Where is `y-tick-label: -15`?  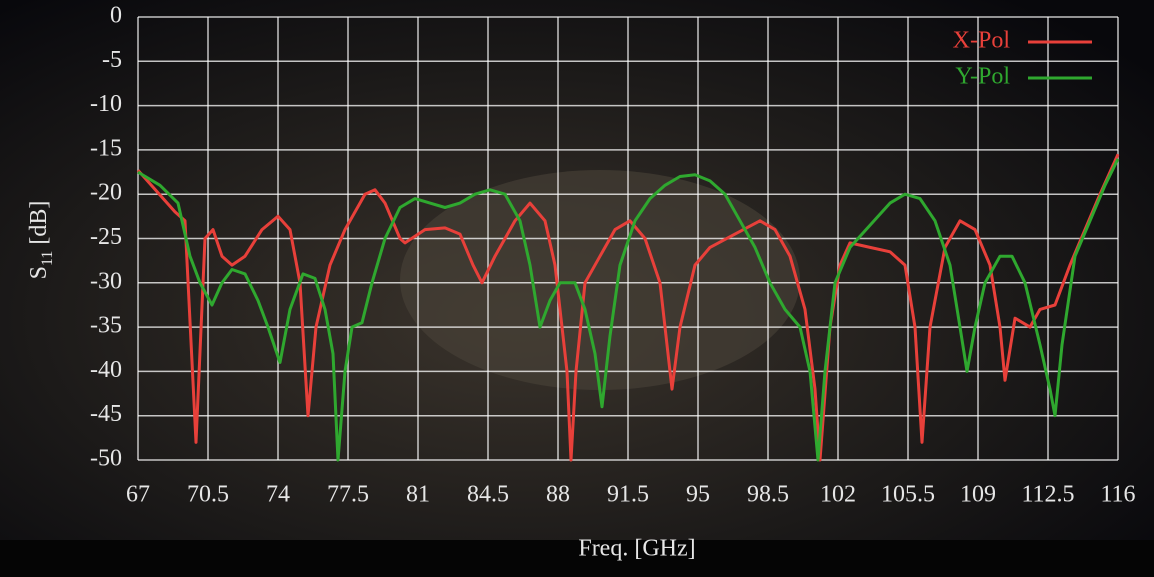 y-tick-label: -15 is located at coordinates (106, 148).